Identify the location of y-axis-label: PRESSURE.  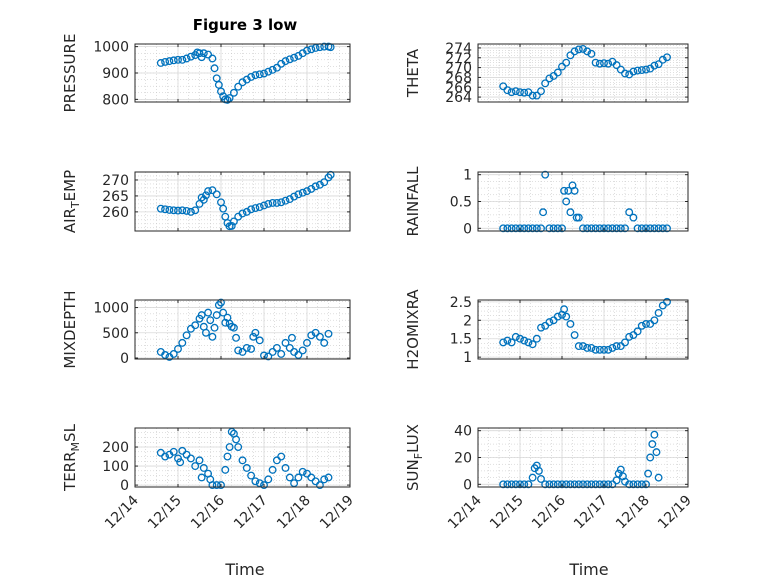
(70, 73).